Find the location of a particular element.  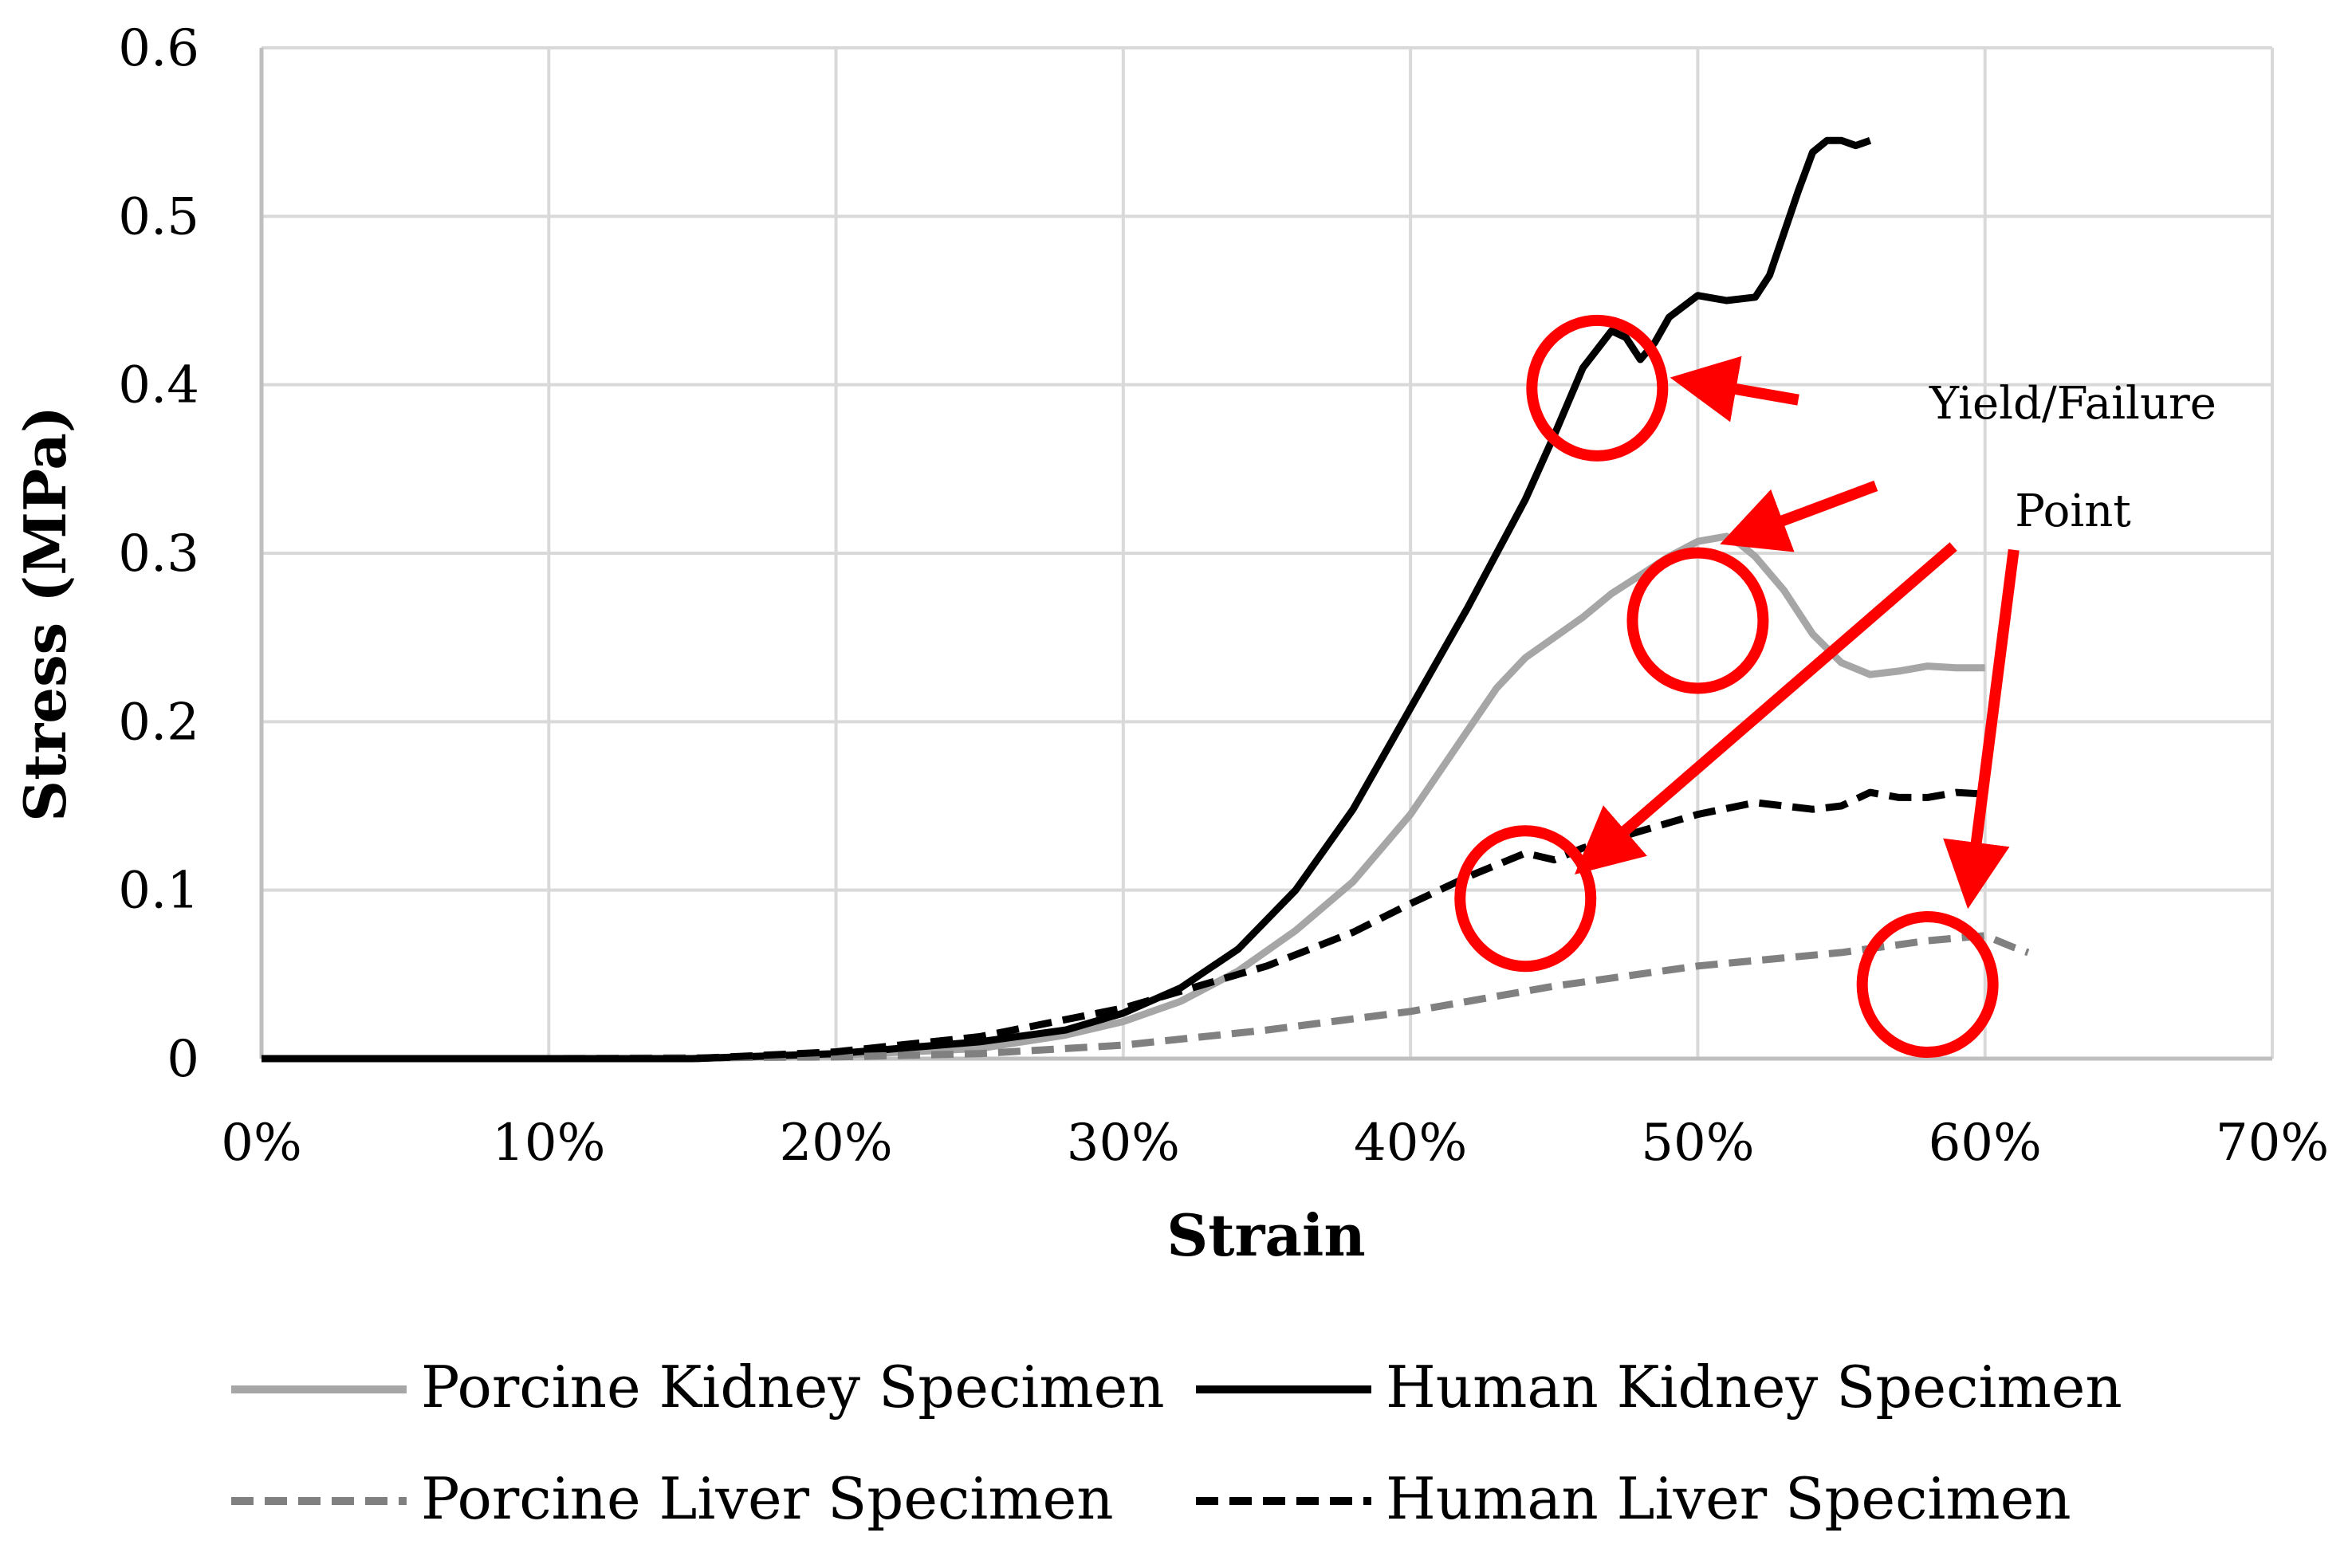

annotation-yield-failure: Yield/Failure is located at coordinates (2072, 404).